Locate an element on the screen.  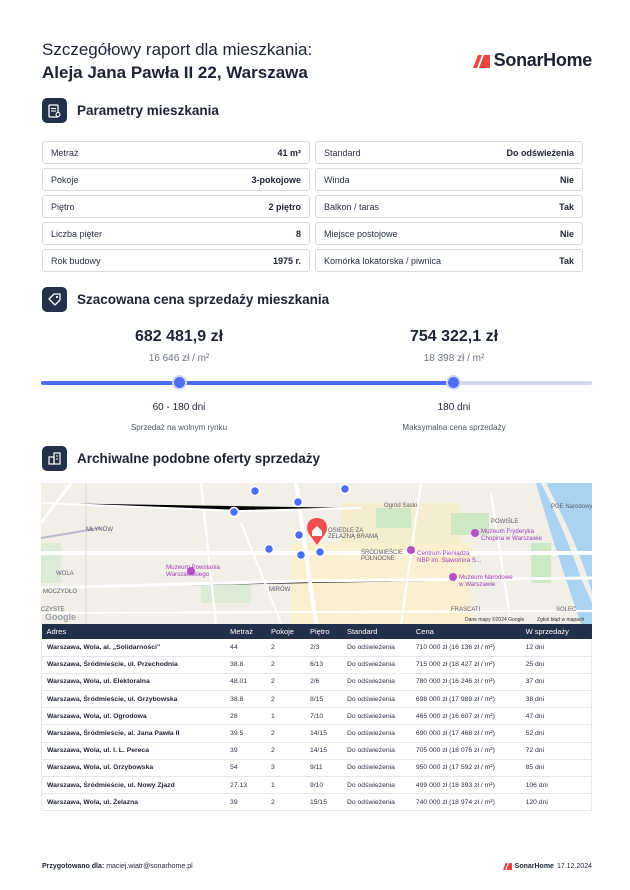
param-value: Tak is located at coordinates (566, 260).